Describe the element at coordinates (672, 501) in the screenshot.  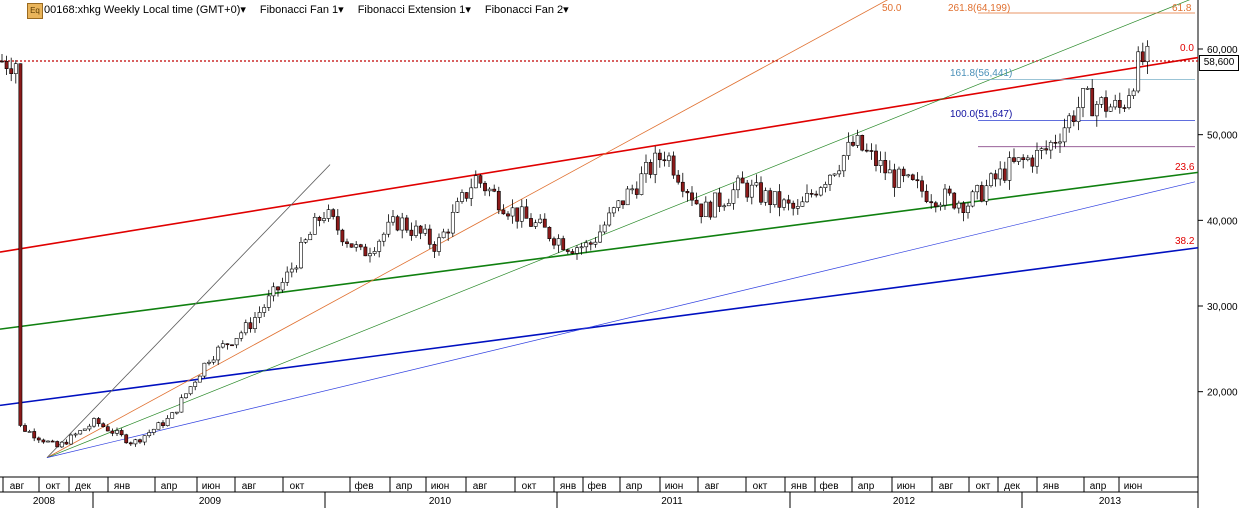
I see `year-label: 2011` at that location.